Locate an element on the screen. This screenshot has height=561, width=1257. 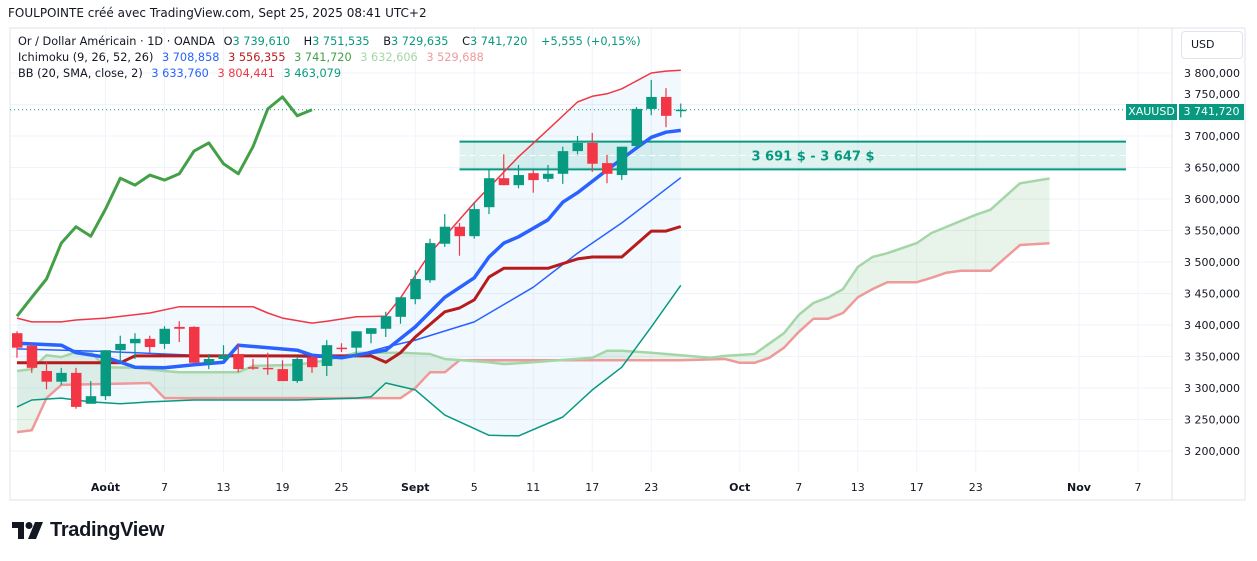
chikou-line is located at coordinates (164, 206).